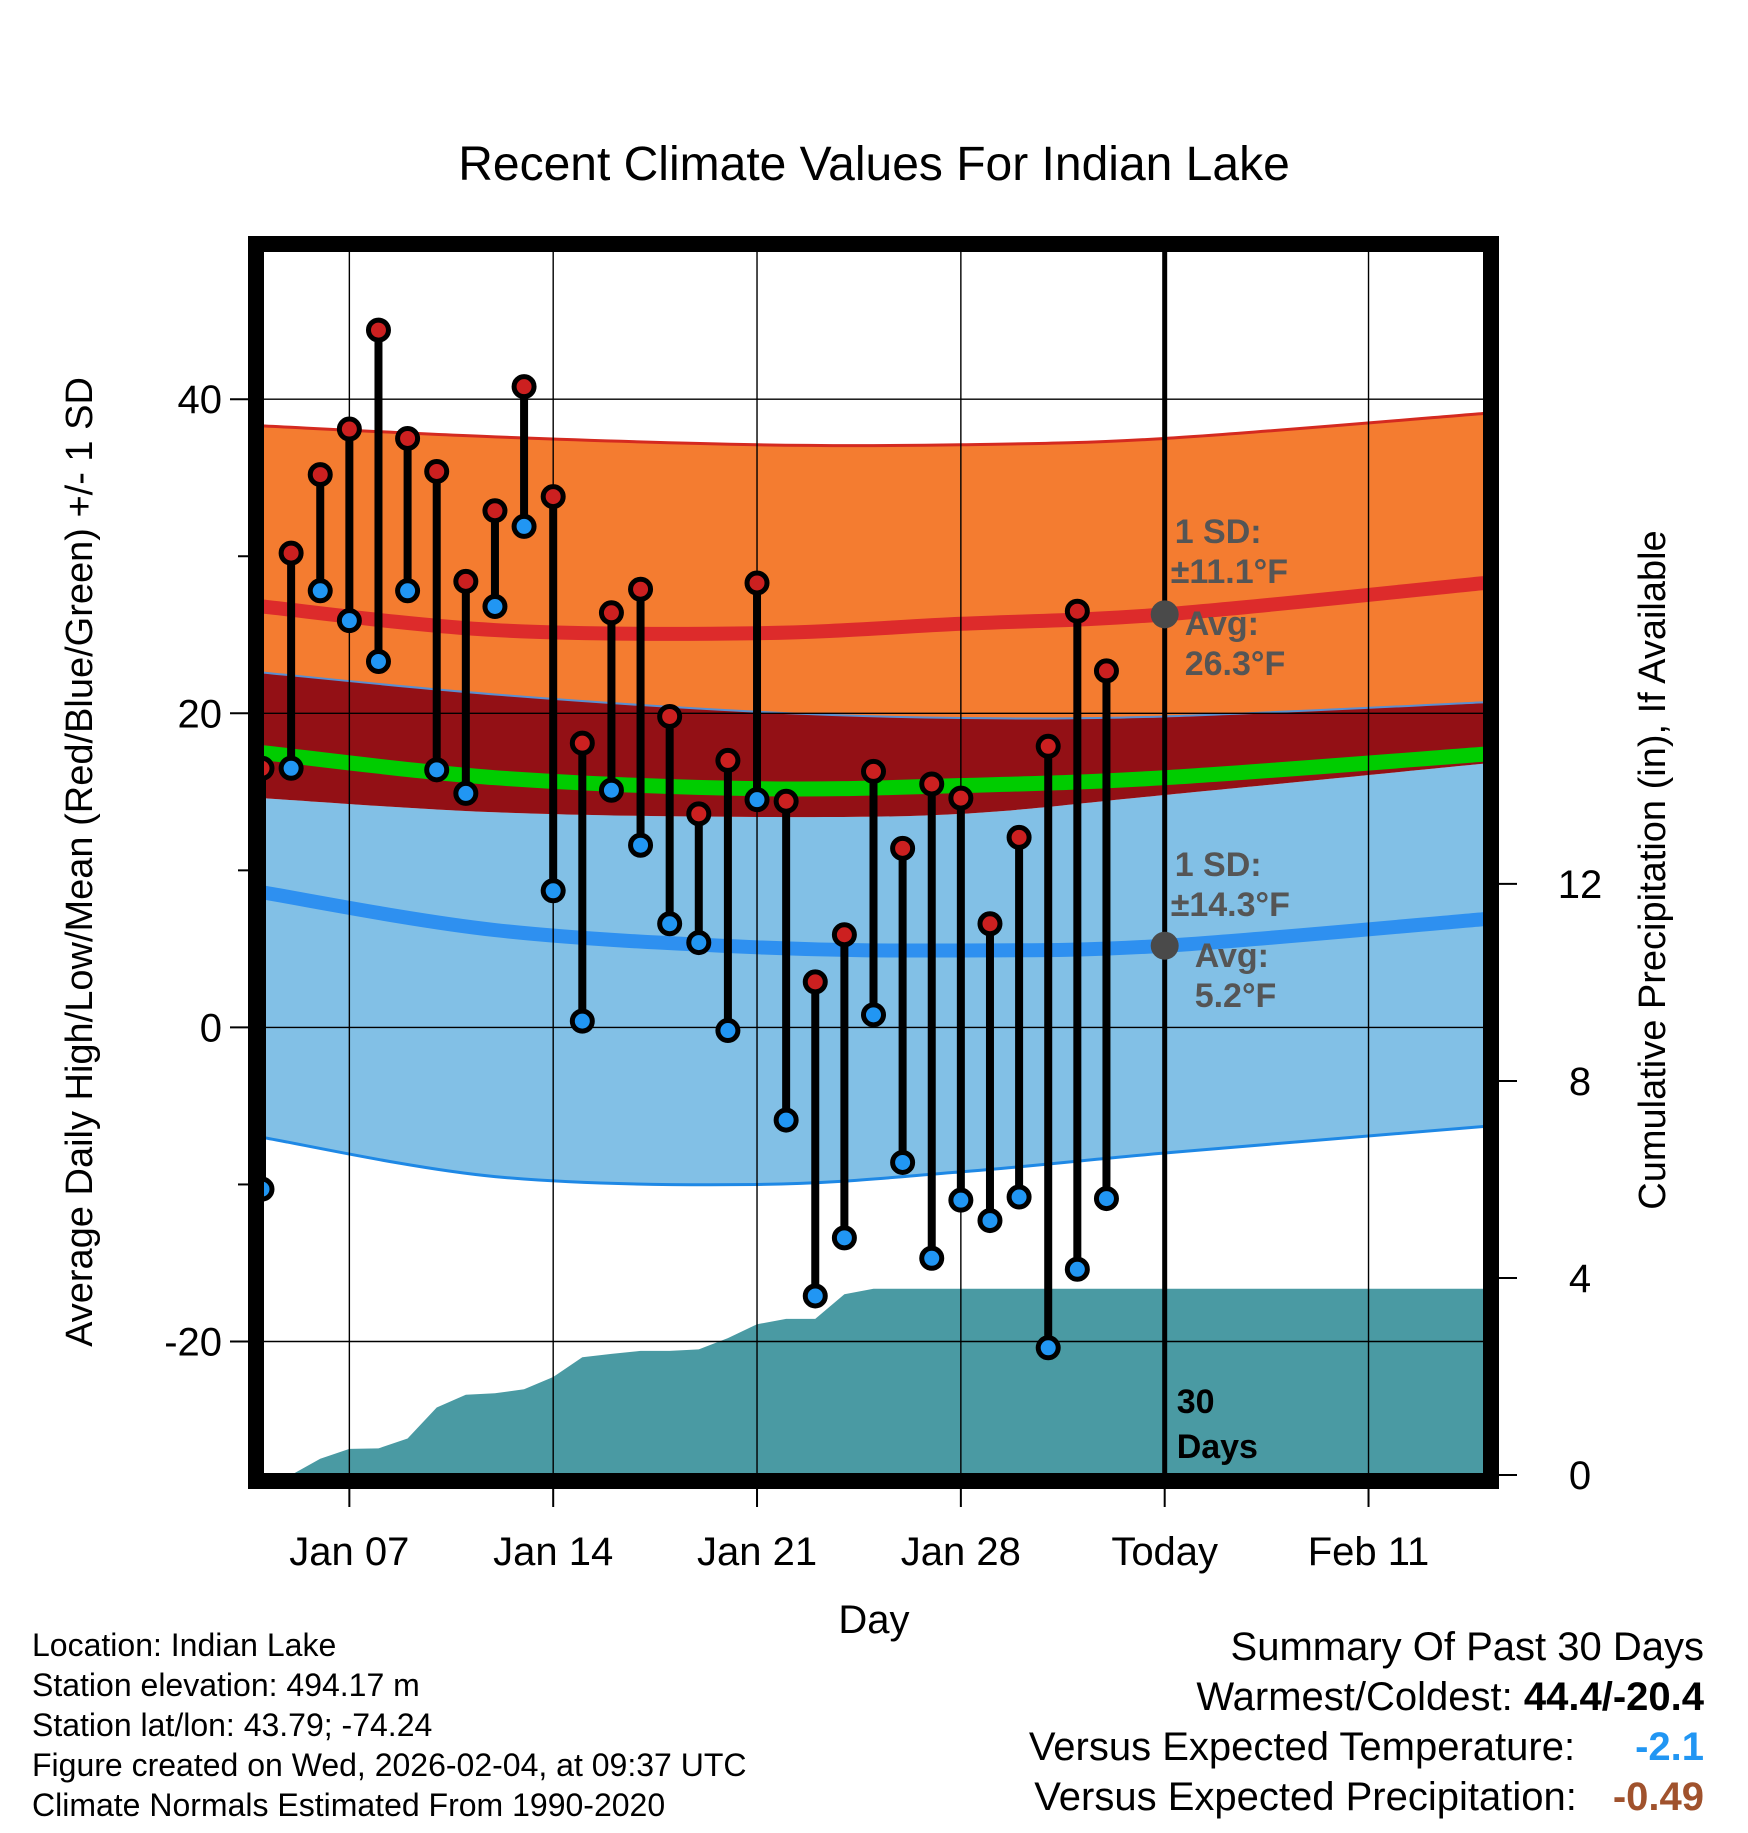 The height and width of the screenshot is (1833, 1748). Describe the element at coordinates (1658, 1797) in the screenshot. I see `precip-value: -0.49` at that location.